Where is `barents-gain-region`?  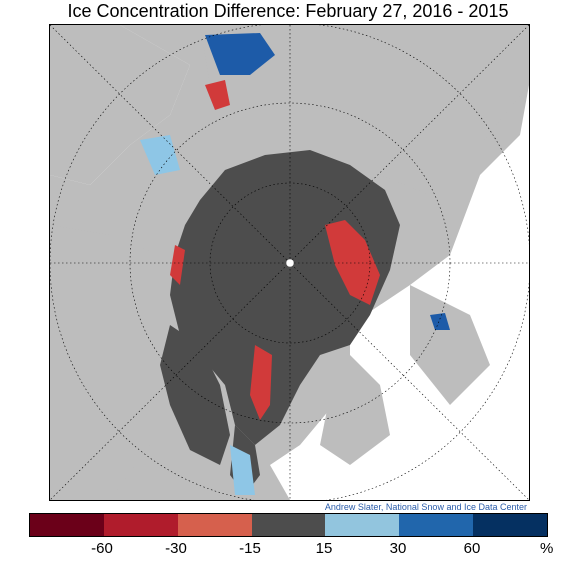 barents-gain-region is located at coordinates (440, 321).